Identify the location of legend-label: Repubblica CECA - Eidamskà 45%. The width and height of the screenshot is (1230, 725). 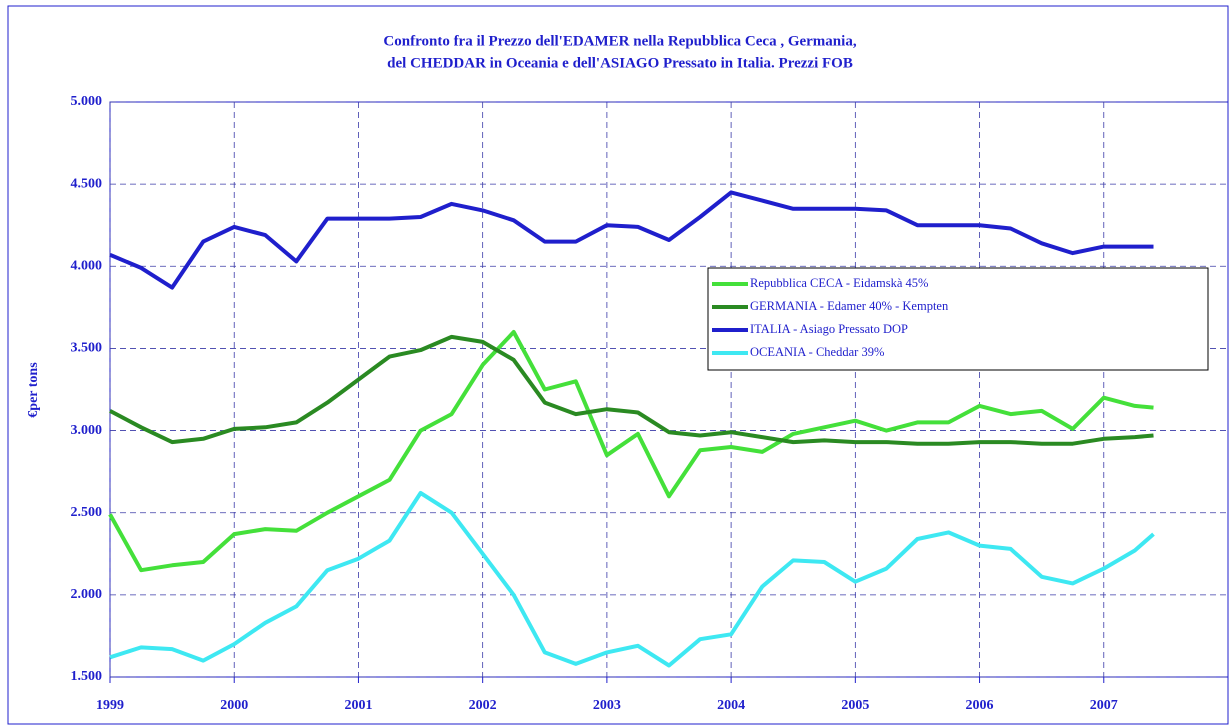
(839, 283).